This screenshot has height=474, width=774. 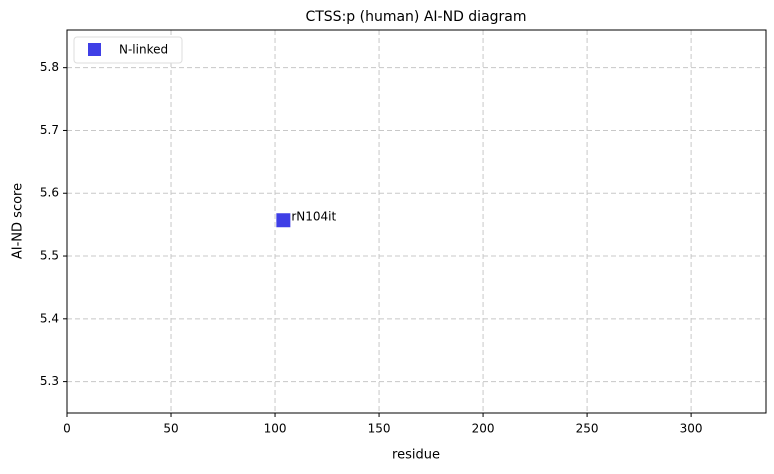 I want to click on y-tick-label: 5.8, so click(x=49, y=67).